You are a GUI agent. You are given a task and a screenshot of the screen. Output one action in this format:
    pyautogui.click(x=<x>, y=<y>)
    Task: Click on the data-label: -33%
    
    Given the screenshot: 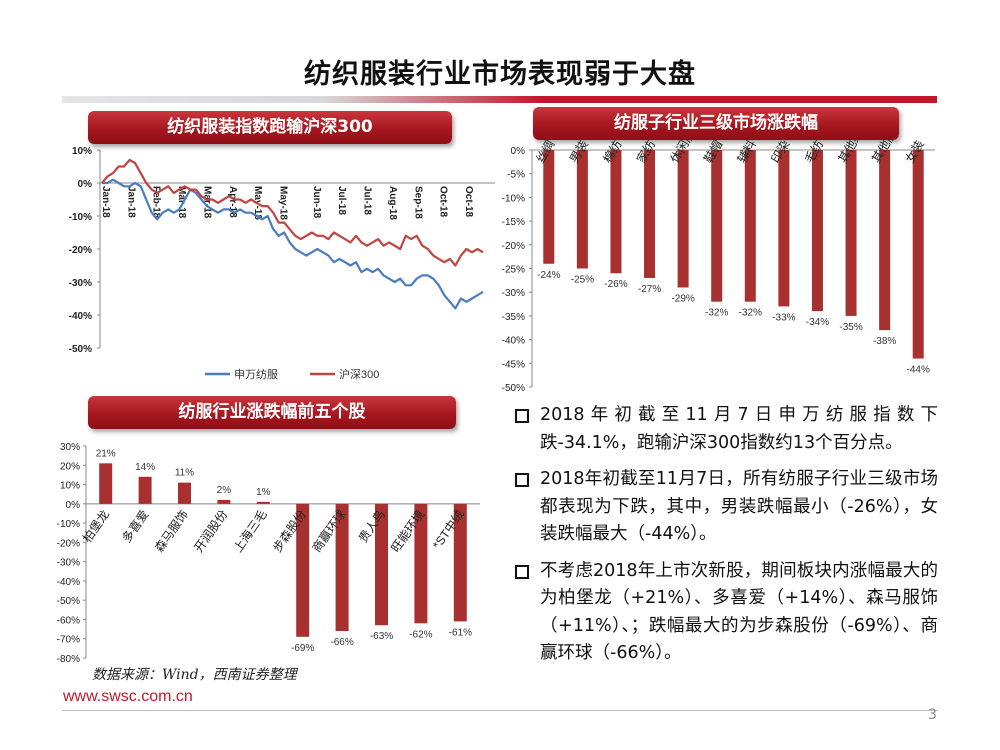 What is the action you would take?
    pyautogui.click(x=783, y=317)
    